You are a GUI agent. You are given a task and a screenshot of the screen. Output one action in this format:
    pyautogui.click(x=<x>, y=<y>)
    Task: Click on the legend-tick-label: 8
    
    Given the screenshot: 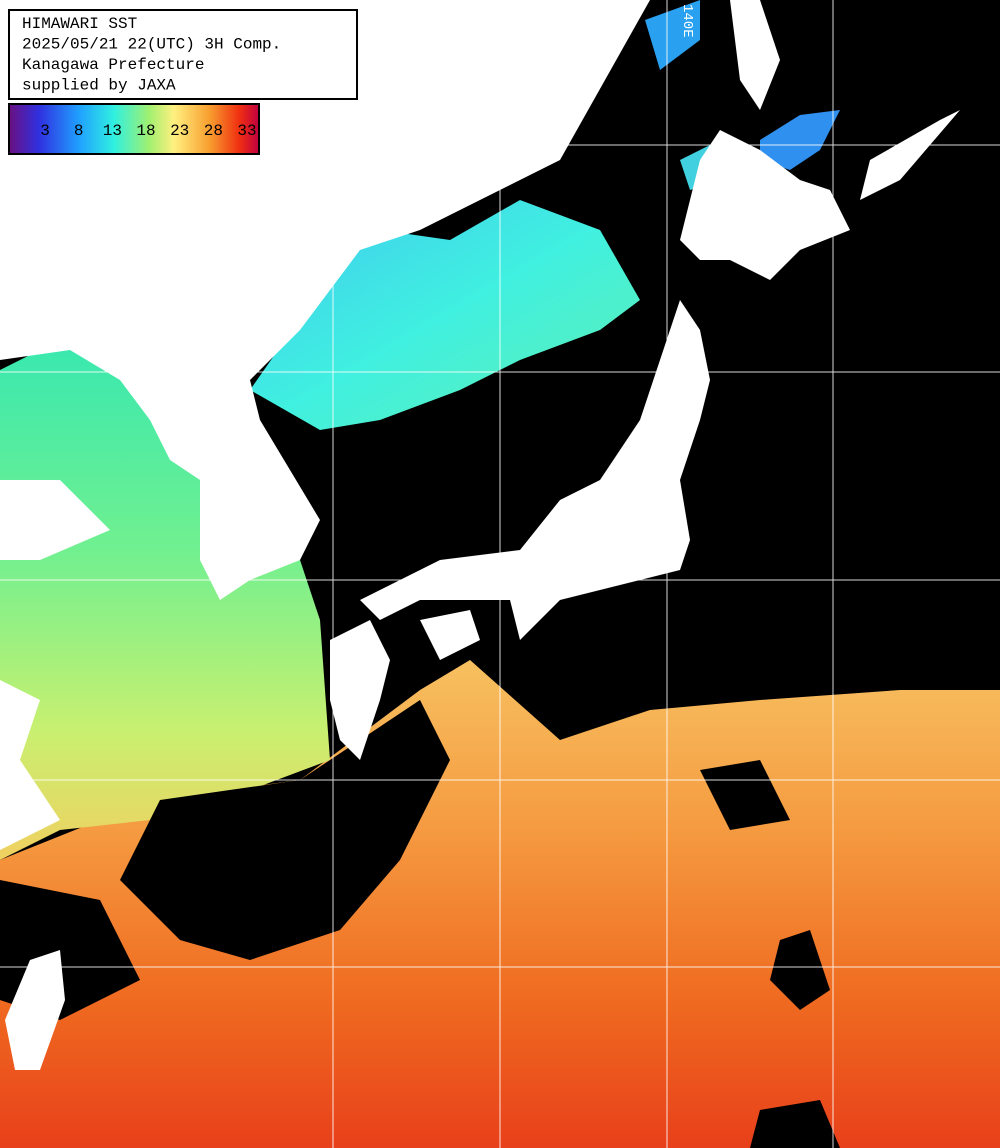 What is the action you would take?
    pyautogui.click(x=79, y=131)
    